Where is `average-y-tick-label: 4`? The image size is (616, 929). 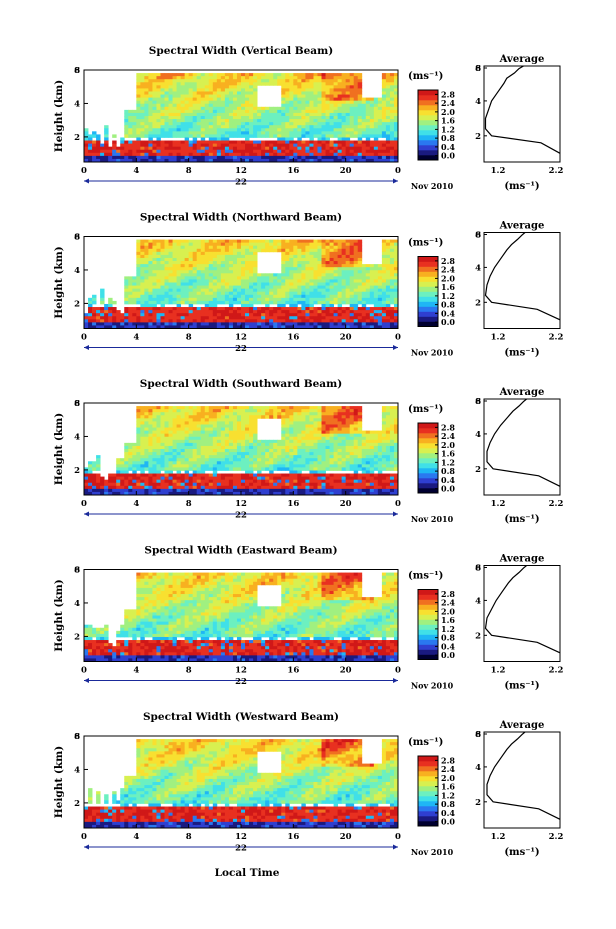 average-y-tick-label: 4 is located at coordinates (478, 768).